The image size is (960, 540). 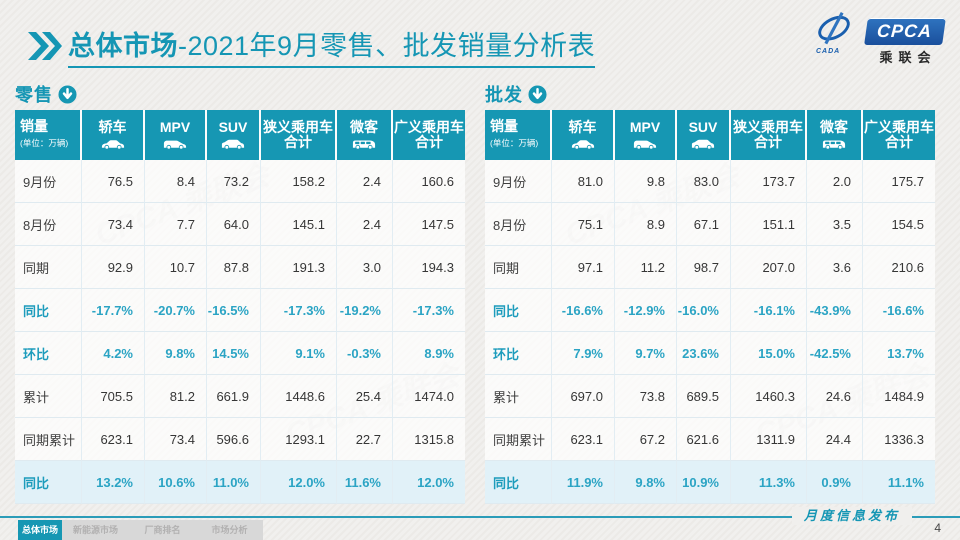 What do you see at coordinates (176, 396) in the screenshot?
I see `value-cell: 81.2` at bounding box center [176, 396].